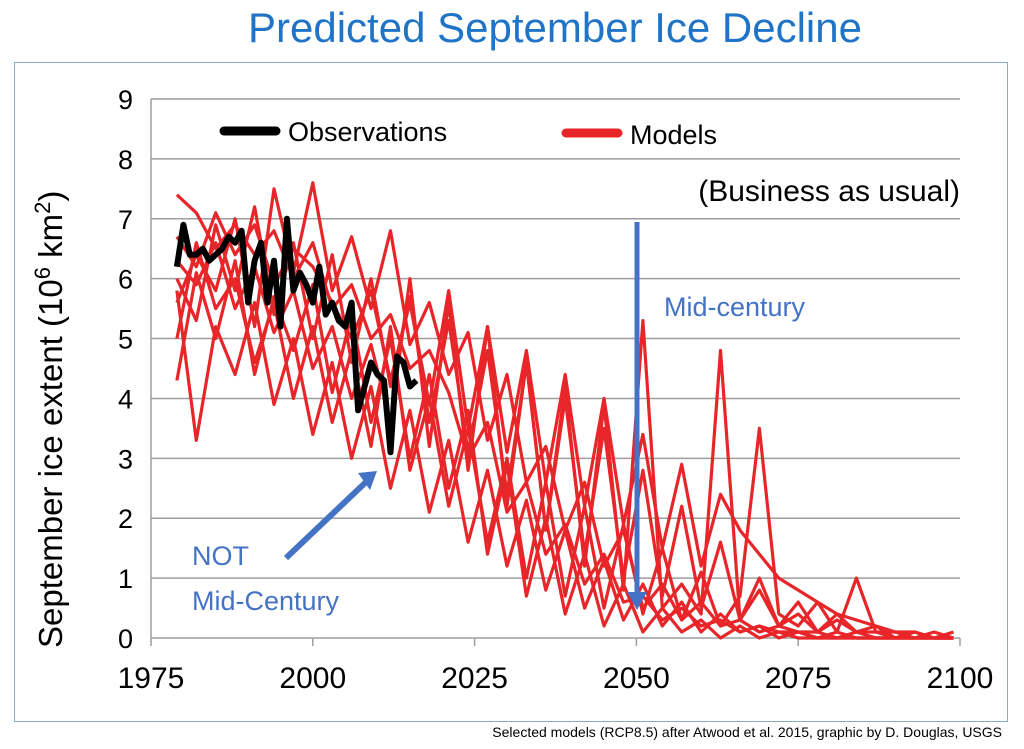 The image size is (1024, 749). What do you see at coordinates (735, 307) in the screenshot?
I see `mid-century-label: Mid-century` at bounding box center [735, 307].